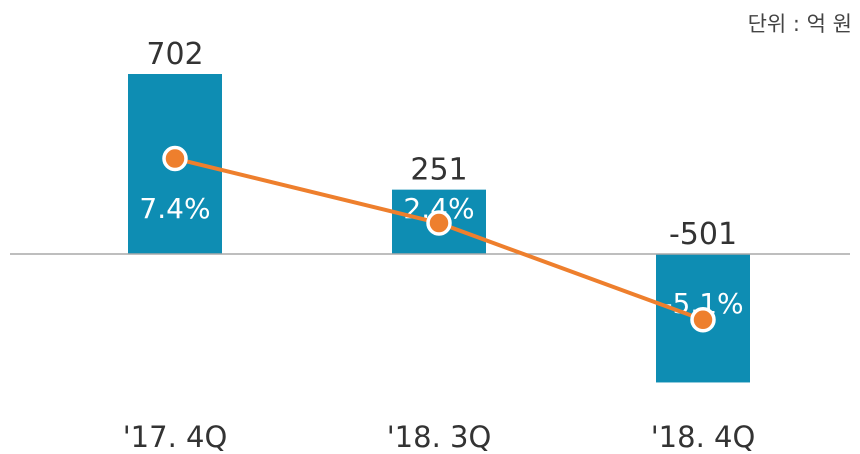 This screenshot has width=860, height=454. What do you see at coordinates (799, 24) in the screenshot?
I see `unit-label: 단위 : 억 원` at bounding box center [799, 24].